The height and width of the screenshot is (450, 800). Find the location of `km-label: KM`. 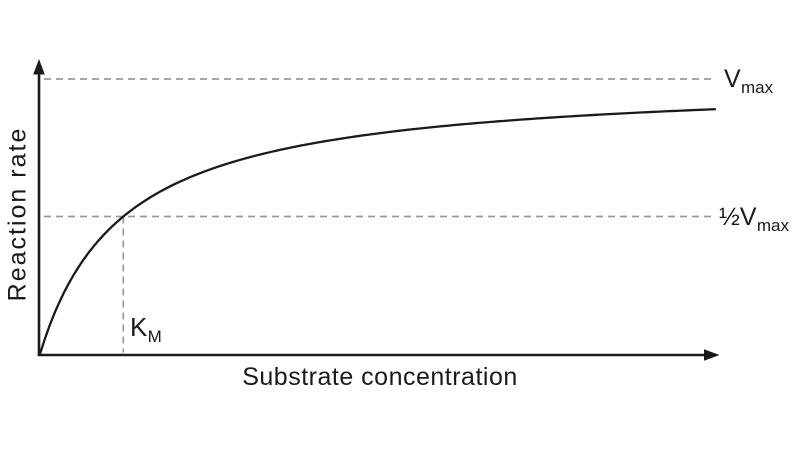

km-label: KM is located at coordinates (146, 328).